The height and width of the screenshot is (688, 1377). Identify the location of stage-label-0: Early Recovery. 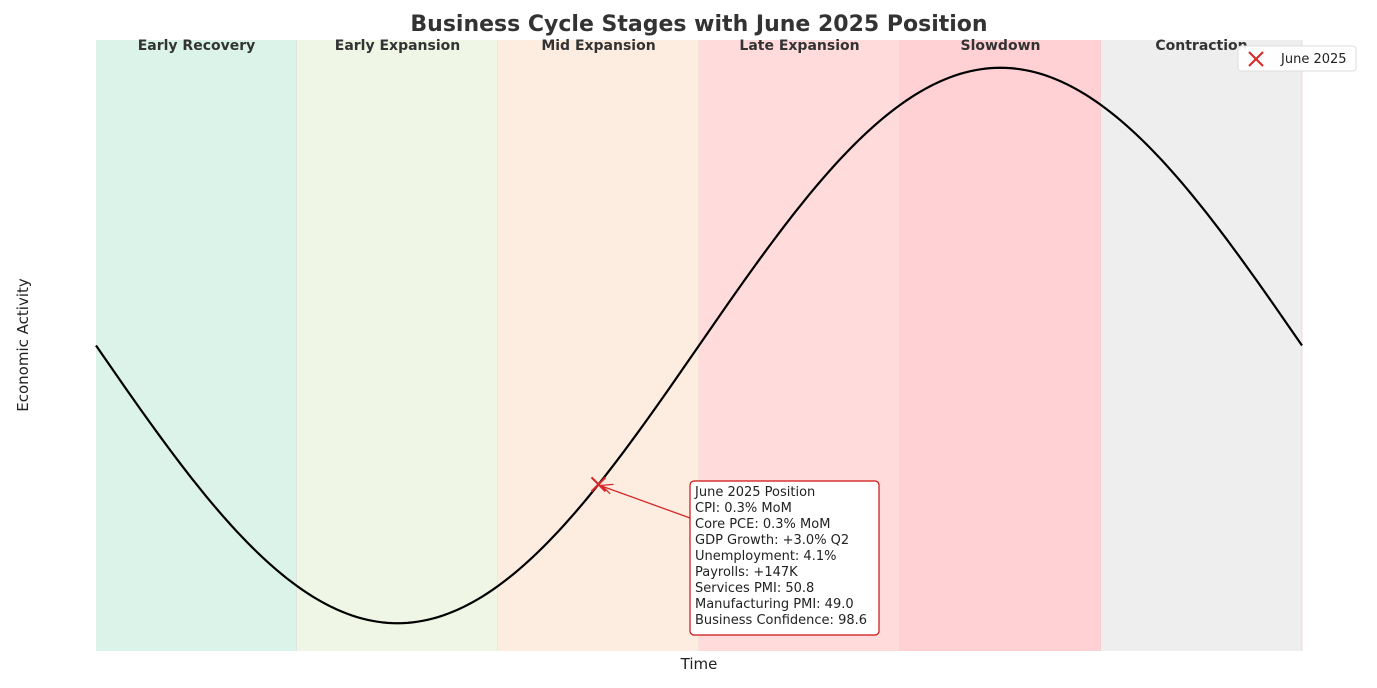
(197, 46).